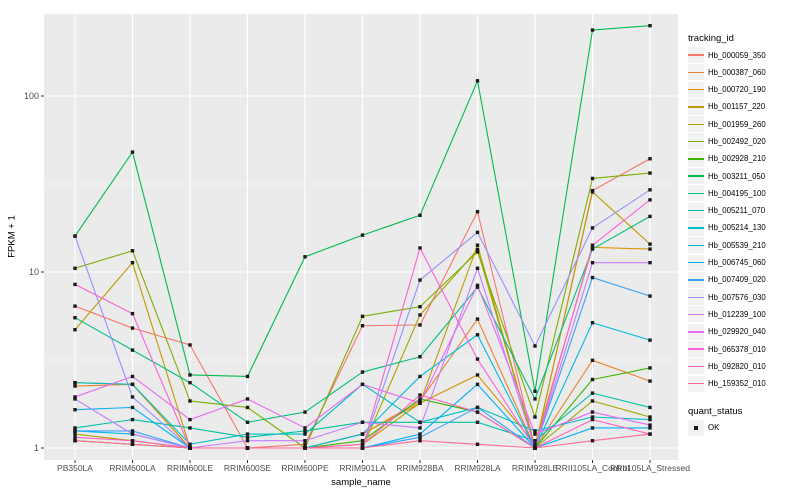 The image size is (800, 500). Describe the element at coordinates (737, 280) in the screenshot. I see `legend-item-label: Hb_007409_020` at that location.